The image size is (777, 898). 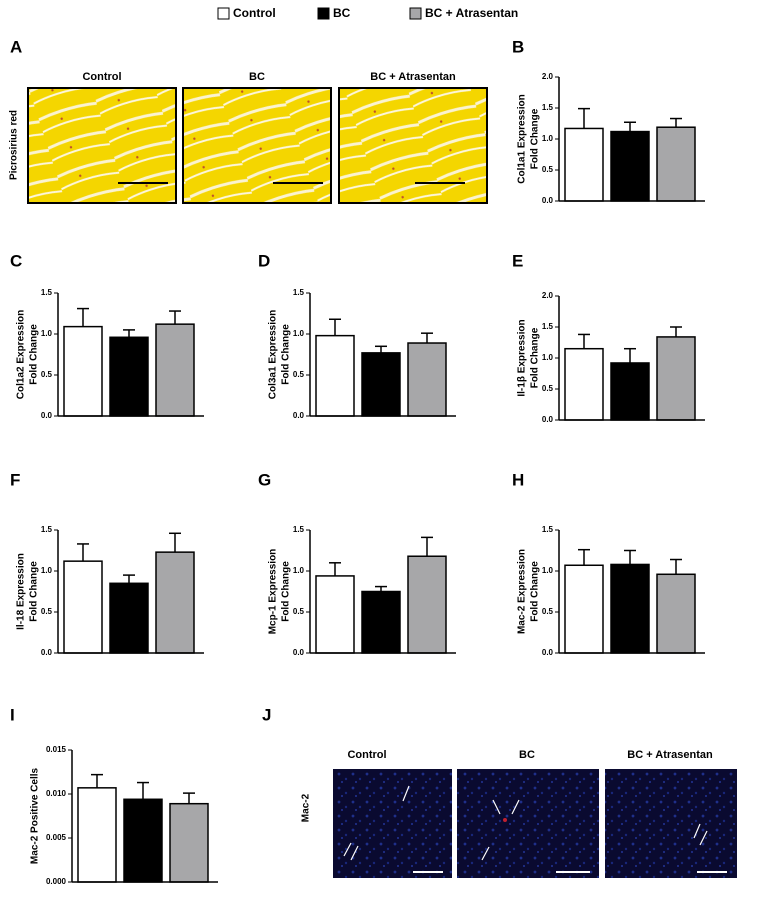 What do you see at coordinates (264, 479) in the screenshot?
I see `panel-label: G` at bounding box center [264, 479].